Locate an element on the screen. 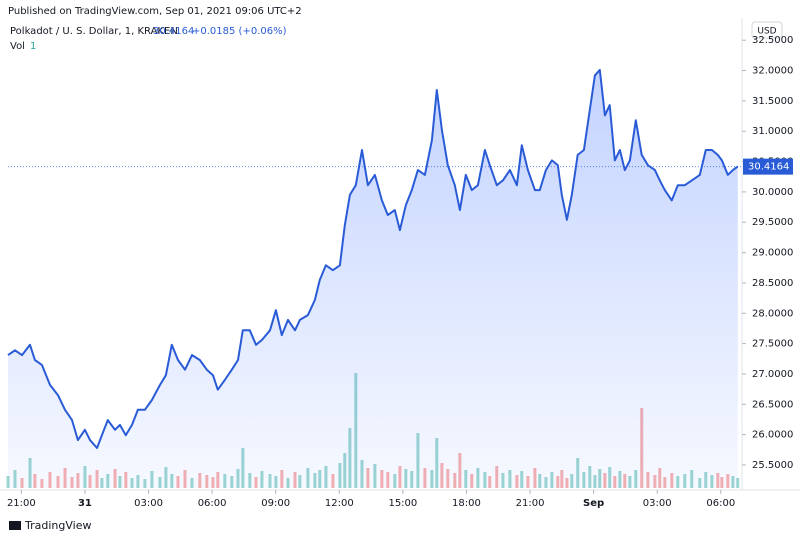 The image size is (800, 539). y-tick-label: 31.0000 is located at coordinates (772, 131).